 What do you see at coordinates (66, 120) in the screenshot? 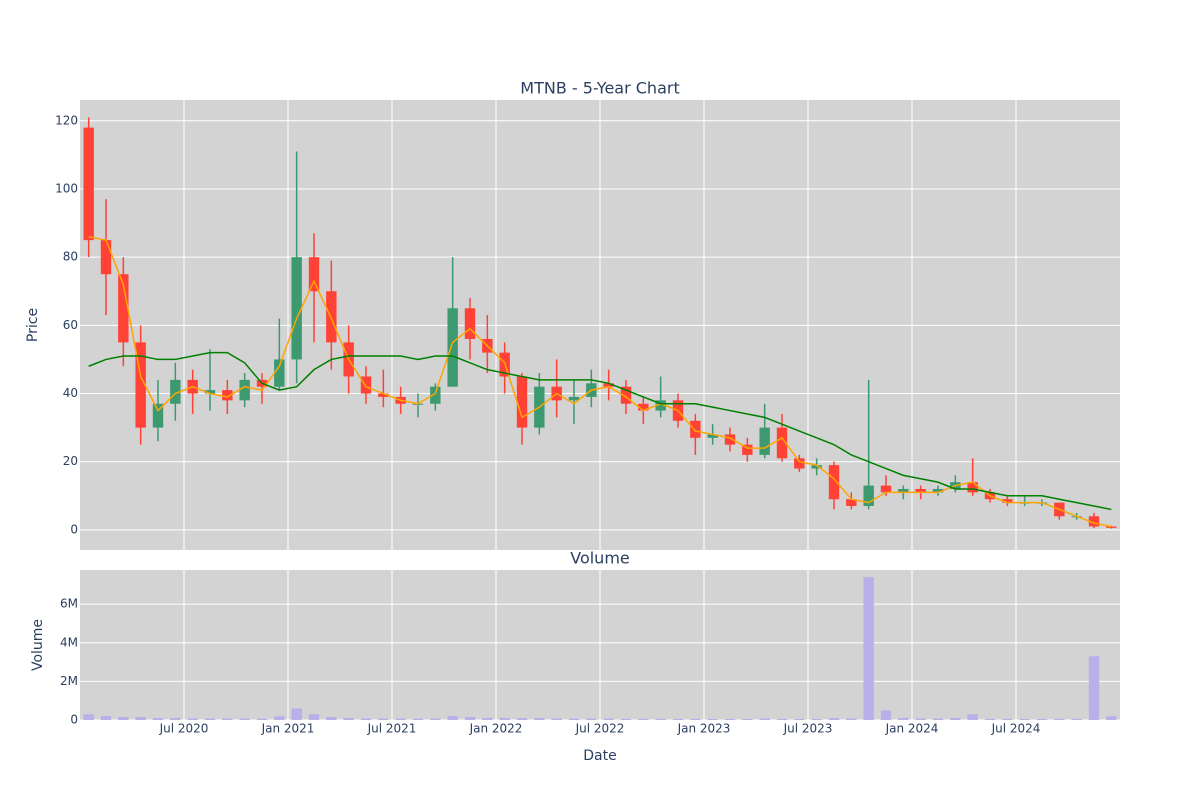
I see `y-tick-label: 120` at bounding box center [66, 120].